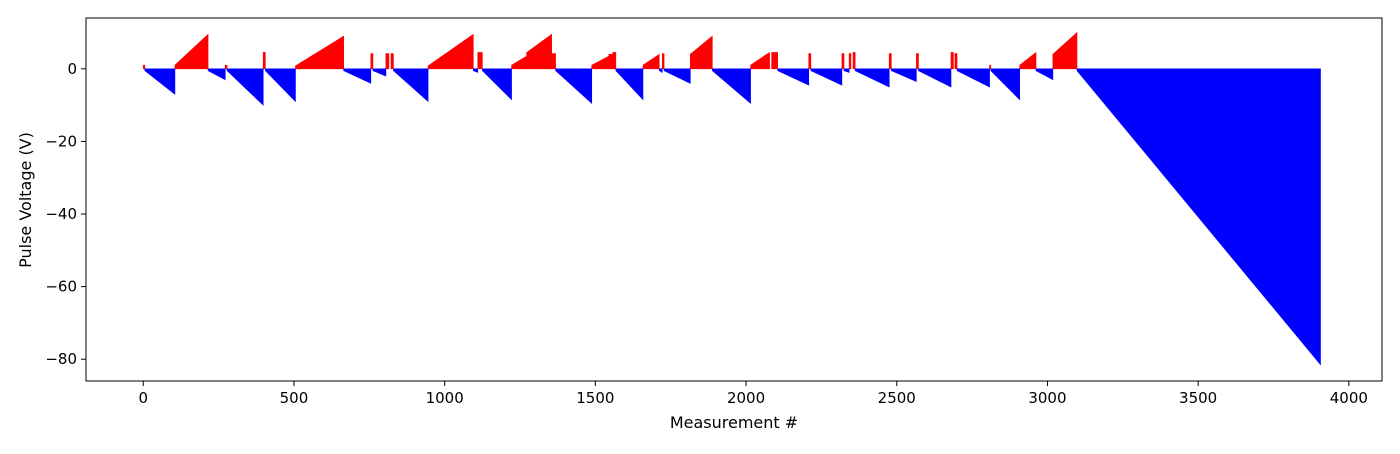 This screenshot has width=1400, height=454. What do you see at coordinates (1198, 398) in the screenshot?
I see `x-tick-label: 3500` at bounding box center [1198, 398].